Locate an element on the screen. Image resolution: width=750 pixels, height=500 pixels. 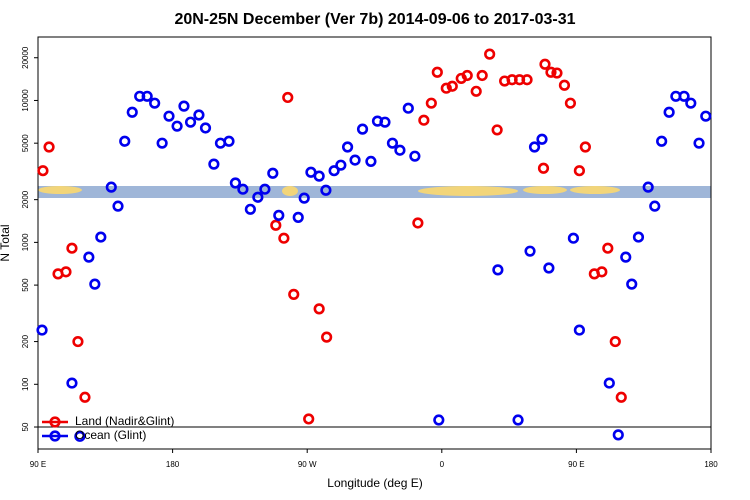
legend-label: Ocean (Glint) is located at coordinates (110, 435).